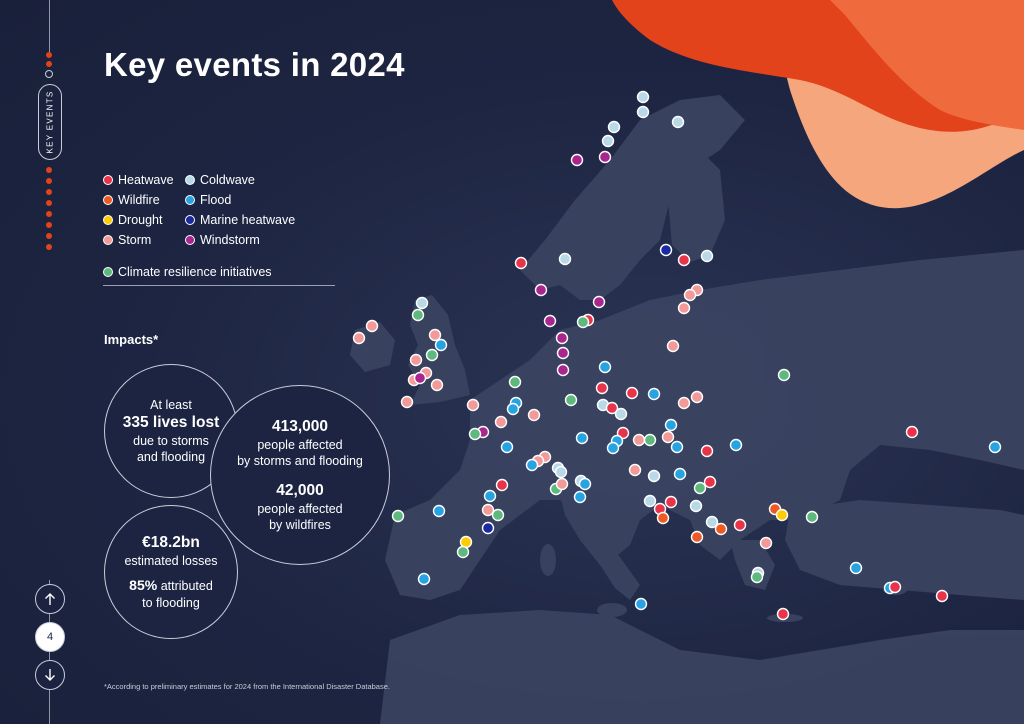 The height and width of the screenshot is (724, 1024). Describe the element at coordinates (50, 599) in the screenshot. I see `previous-page-button` at that location.